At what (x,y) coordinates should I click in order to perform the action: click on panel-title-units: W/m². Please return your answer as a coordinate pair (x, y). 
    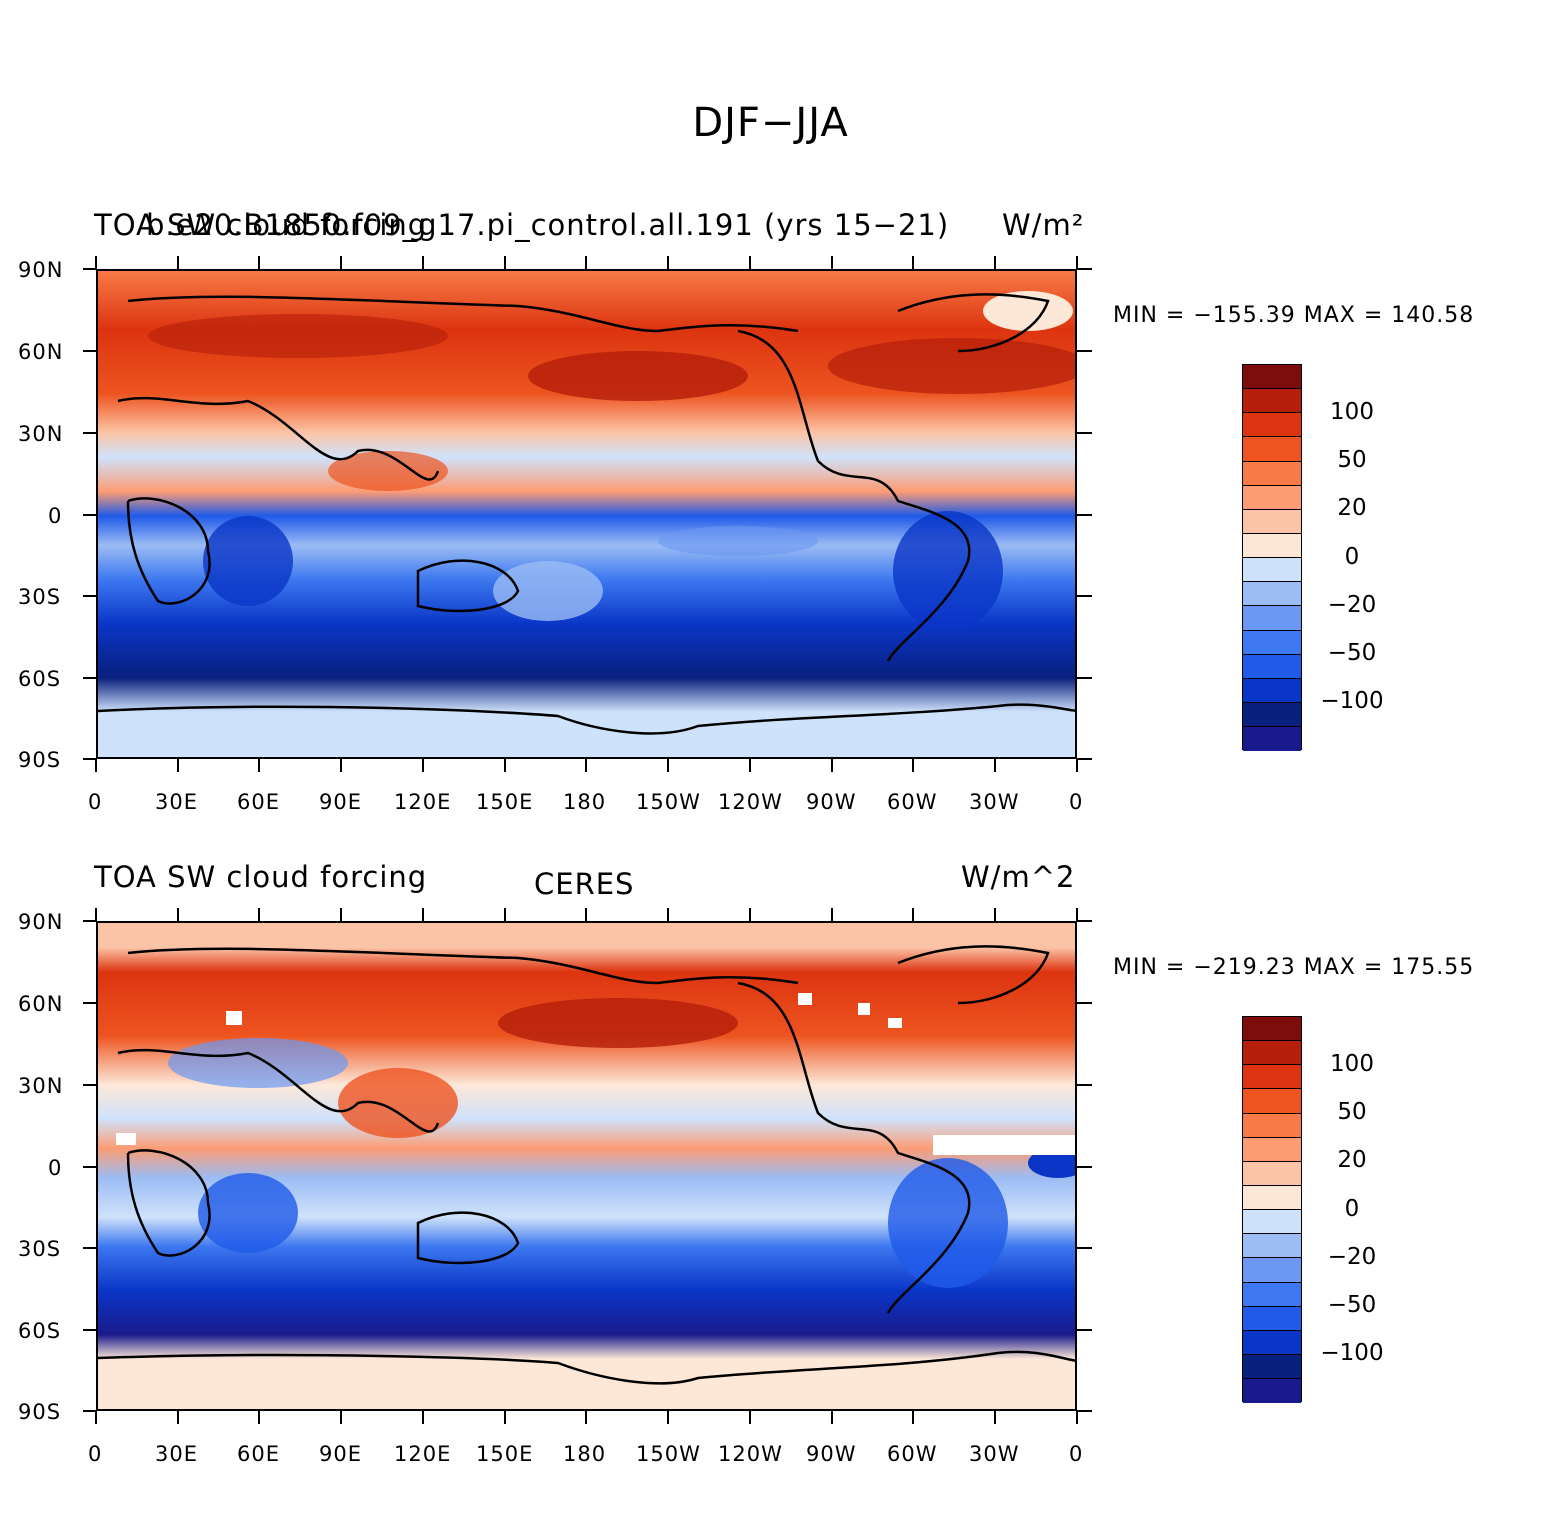
    Looking at the image, I should click on (1043, 225).